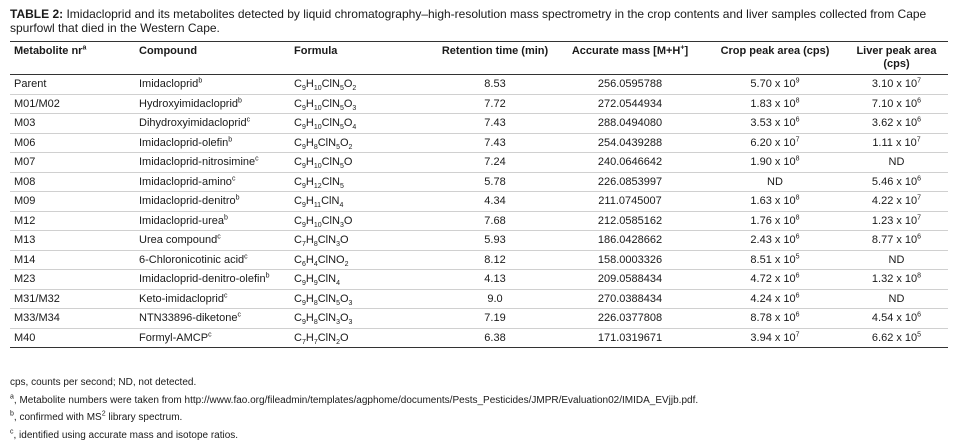 The image size is (958, 444). I want to click on column-header: Formula, so click(362, 58).